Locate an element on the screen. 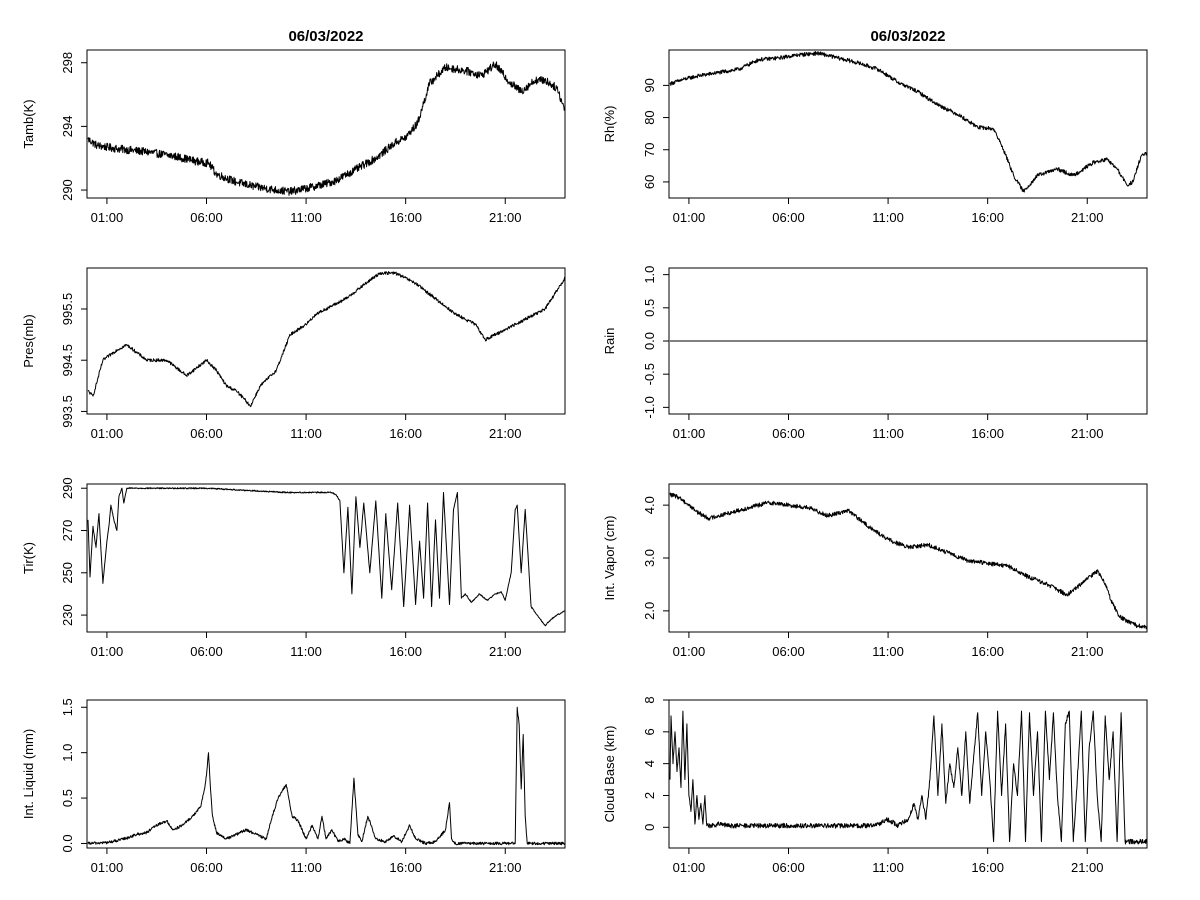 Image resolution: width=1200 pixels, height=900 pixels. y-tick-label: 70 is located at coordinates (649, 150).